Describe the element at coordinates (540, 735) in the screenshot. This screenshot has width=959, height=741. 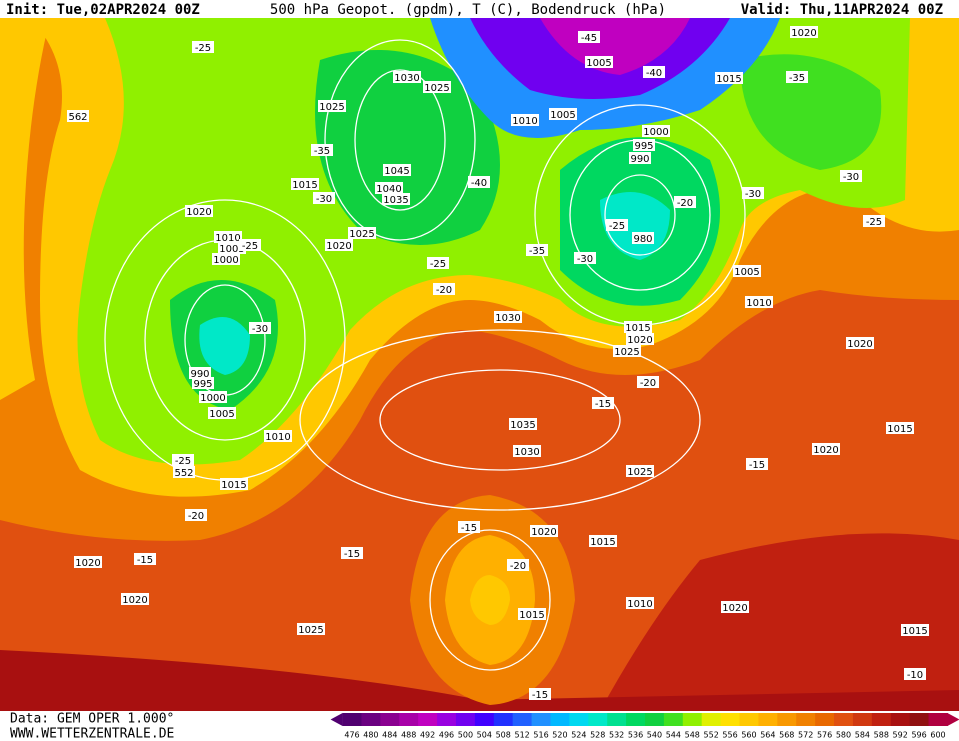
I see `colorbar-tick-label: 516` at that location.